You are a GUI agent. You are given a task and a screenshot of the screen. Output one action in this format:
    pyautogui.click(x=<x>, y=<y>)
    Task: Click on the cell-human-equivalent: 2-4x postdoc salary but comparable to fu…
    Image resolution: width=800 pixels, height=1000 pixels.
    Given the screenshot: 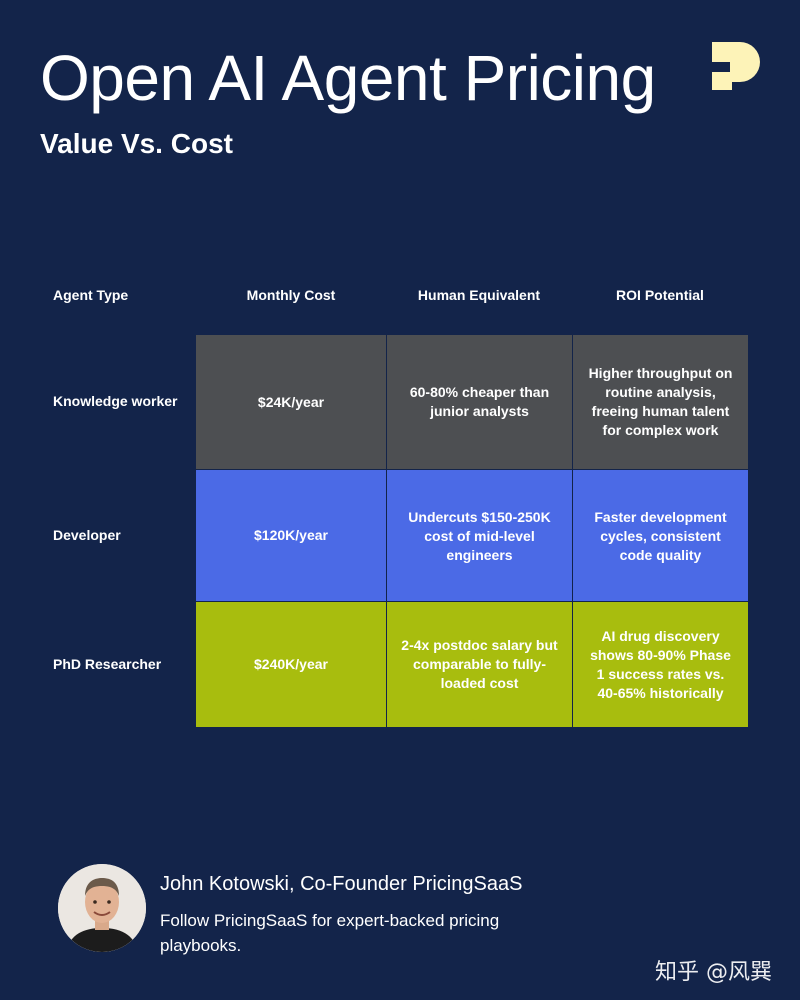 What is the action you would take?
    pyautogui.click(x=479, y=664)
    